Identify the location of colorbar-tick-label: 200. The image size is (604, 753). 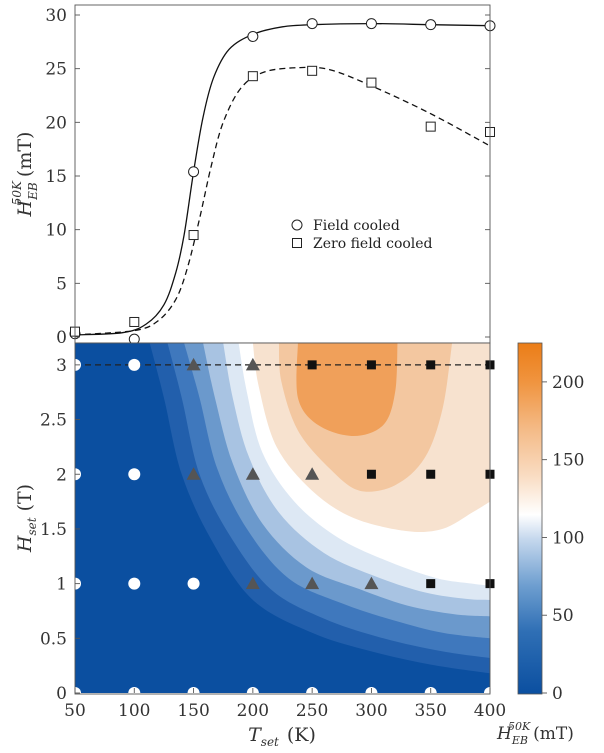
(568, 383).